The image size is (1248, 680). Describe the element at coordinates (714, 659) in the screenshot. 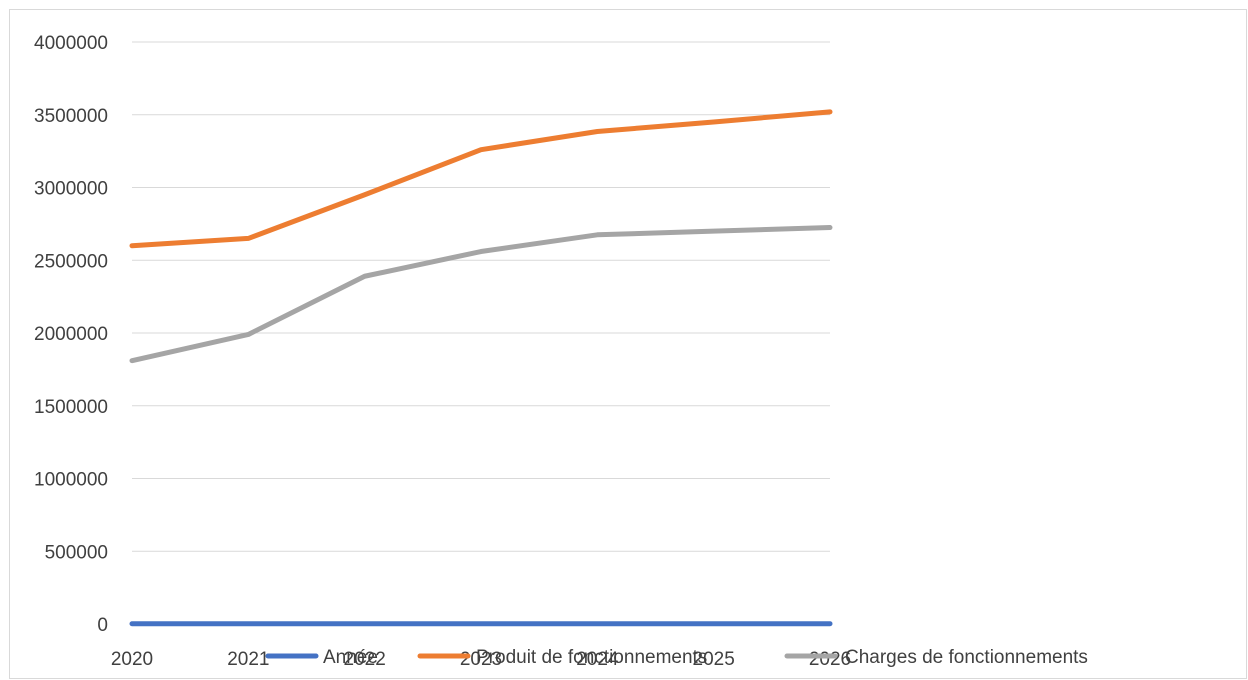

I see `x-tick-label: 2025` at that location.